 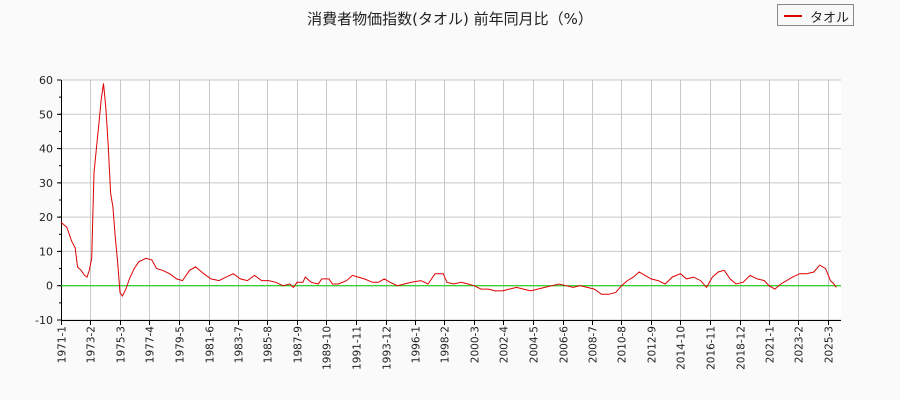 I want to click on x-tick-label: 2008-7, so click(x=594, y=344).